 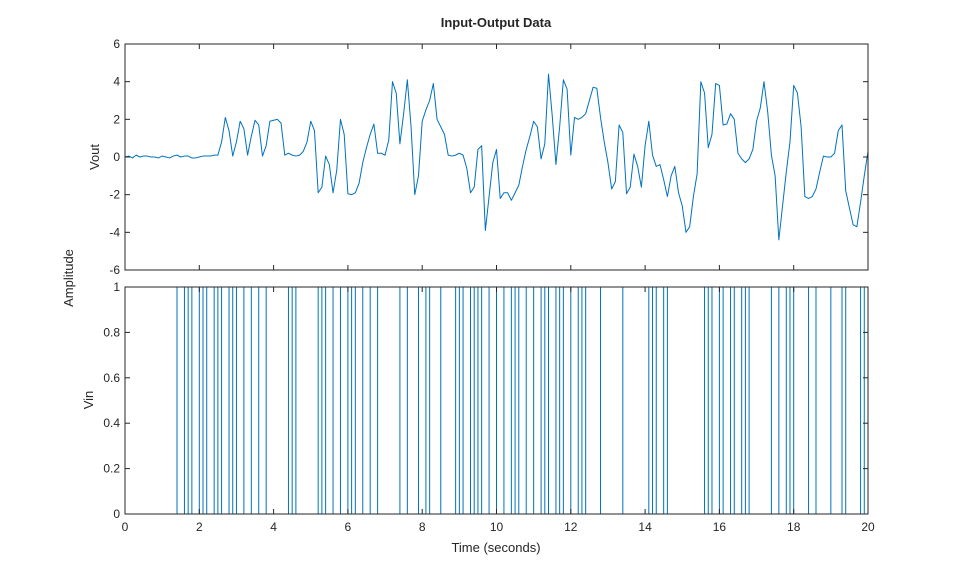 What do you see at coordinates (111, 332) in the screenshot?
I see `y-tick-label: 0.8` at bounding box center [111, 332].